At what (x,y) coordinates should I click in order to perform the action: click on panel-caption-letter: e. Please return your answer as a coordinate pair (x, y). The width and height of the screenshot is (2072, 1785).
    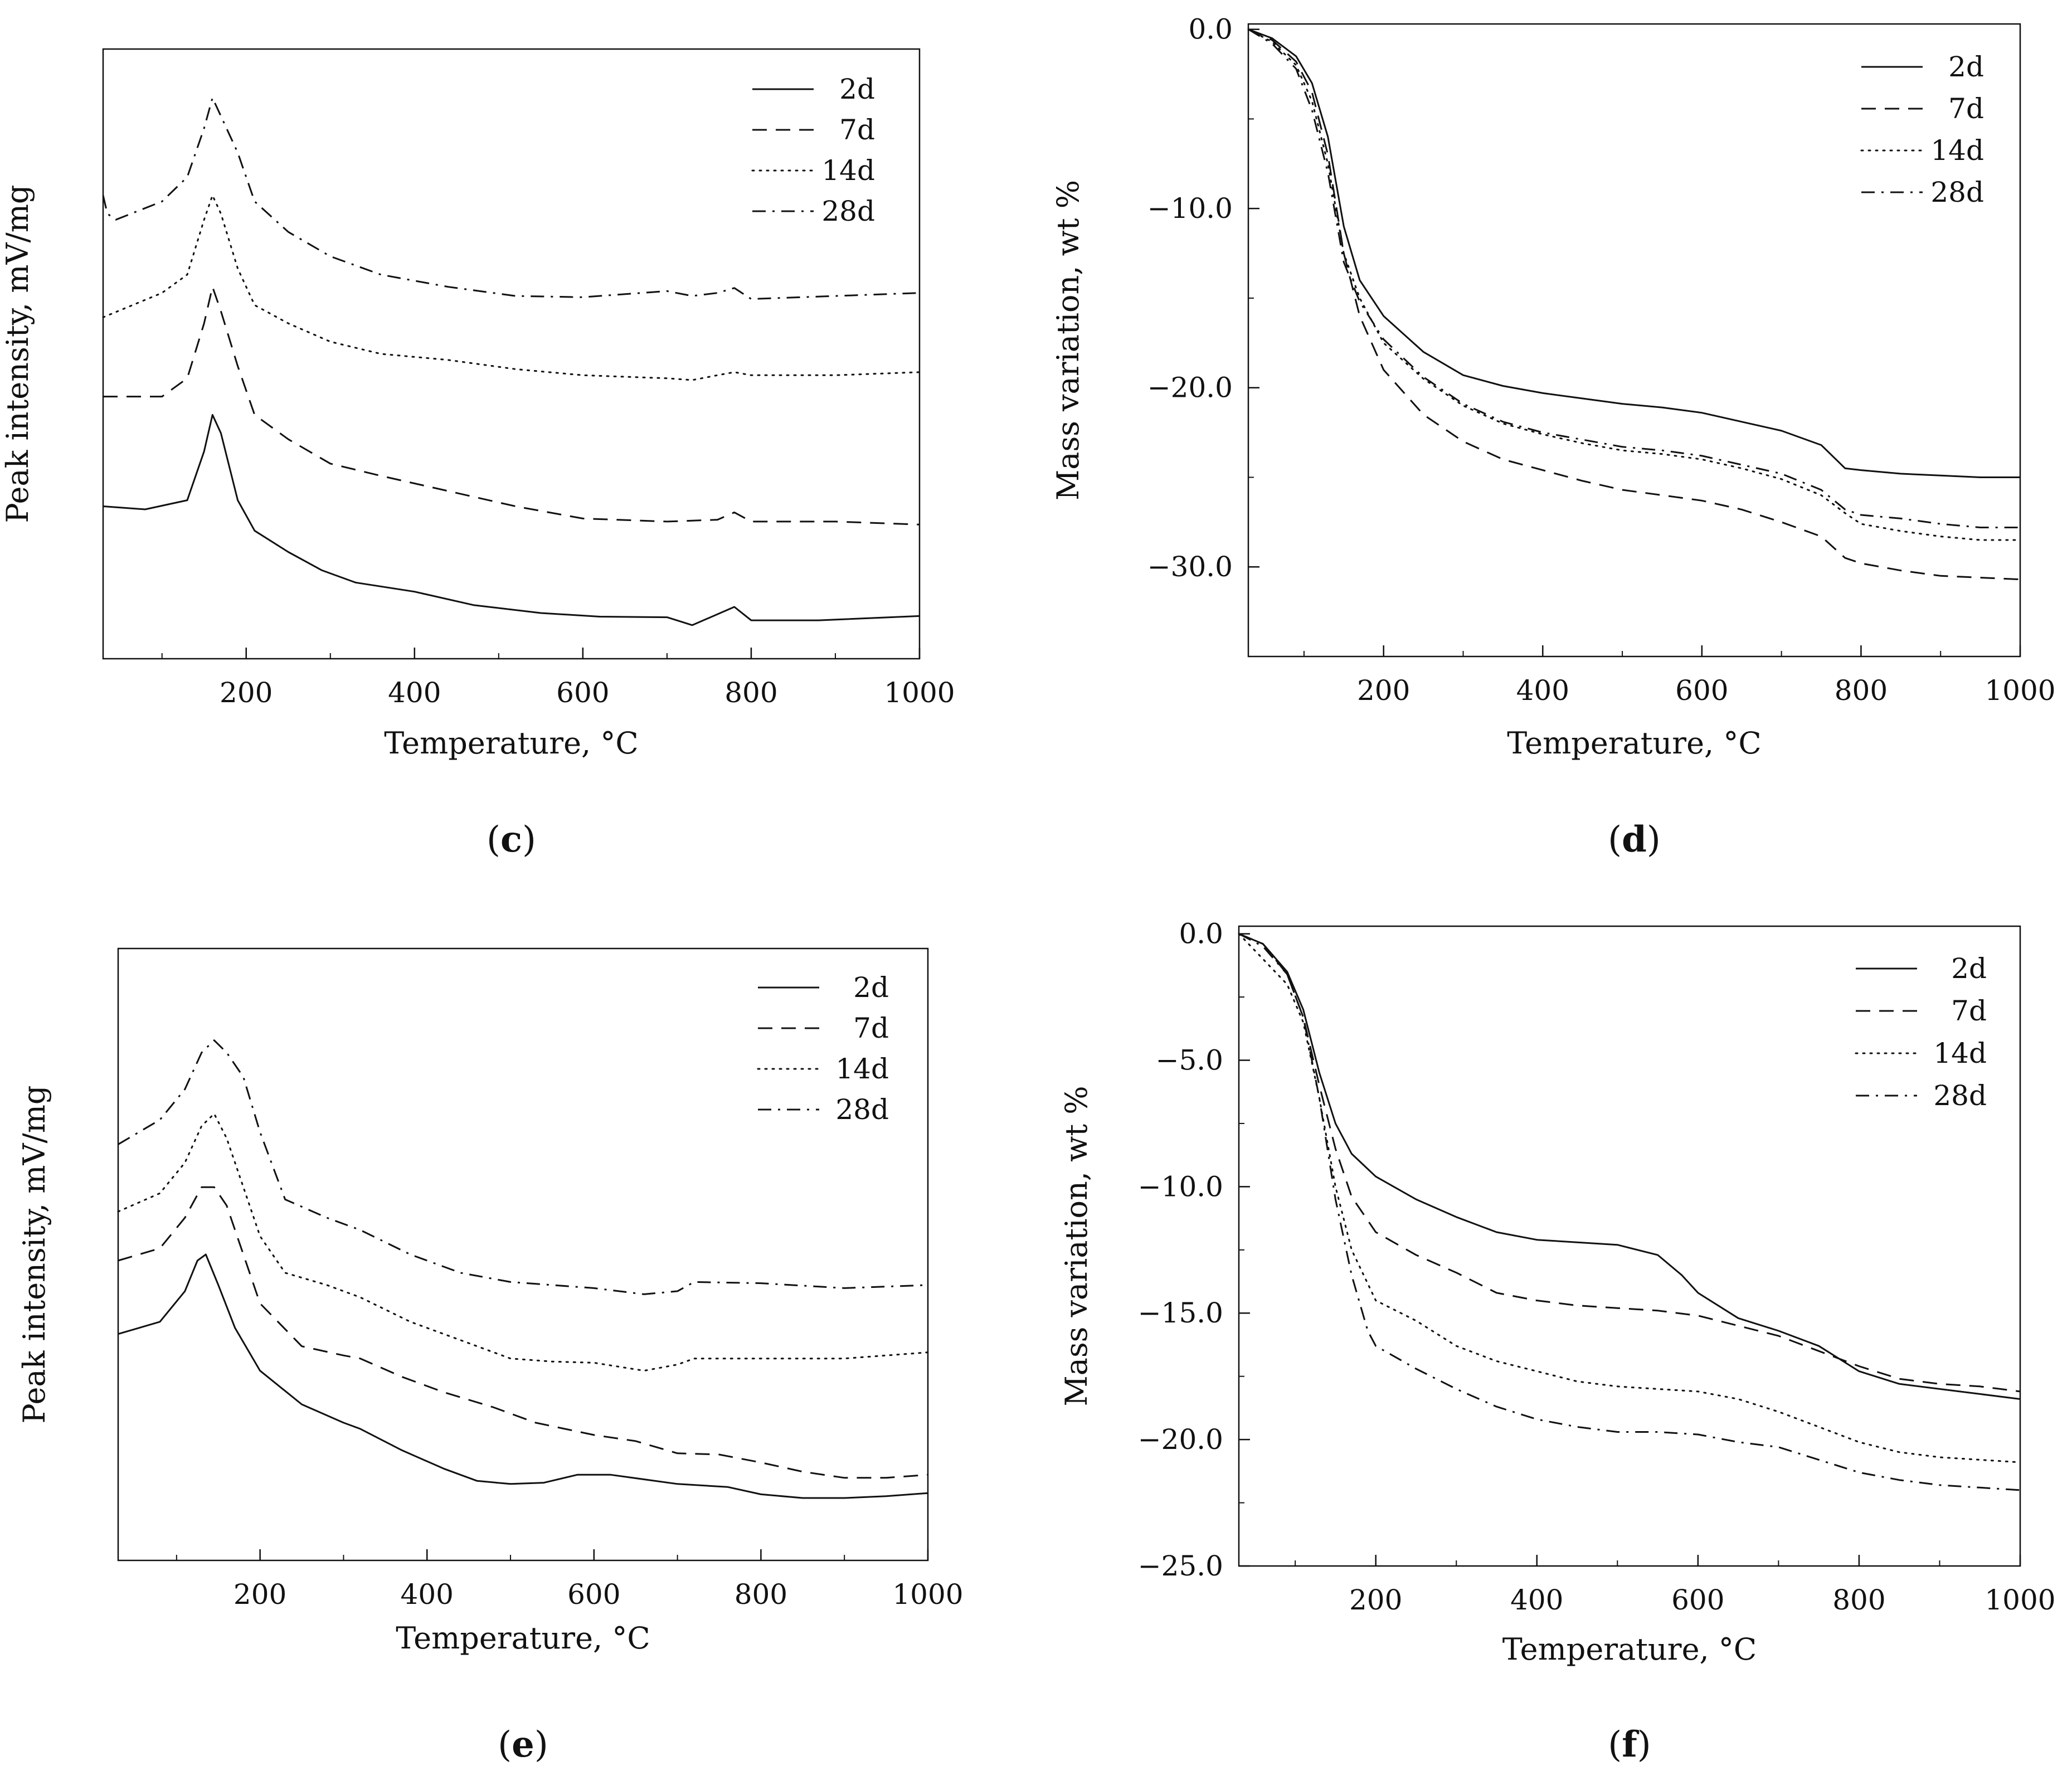
    Looking at the image, I should click on (523, 1744).